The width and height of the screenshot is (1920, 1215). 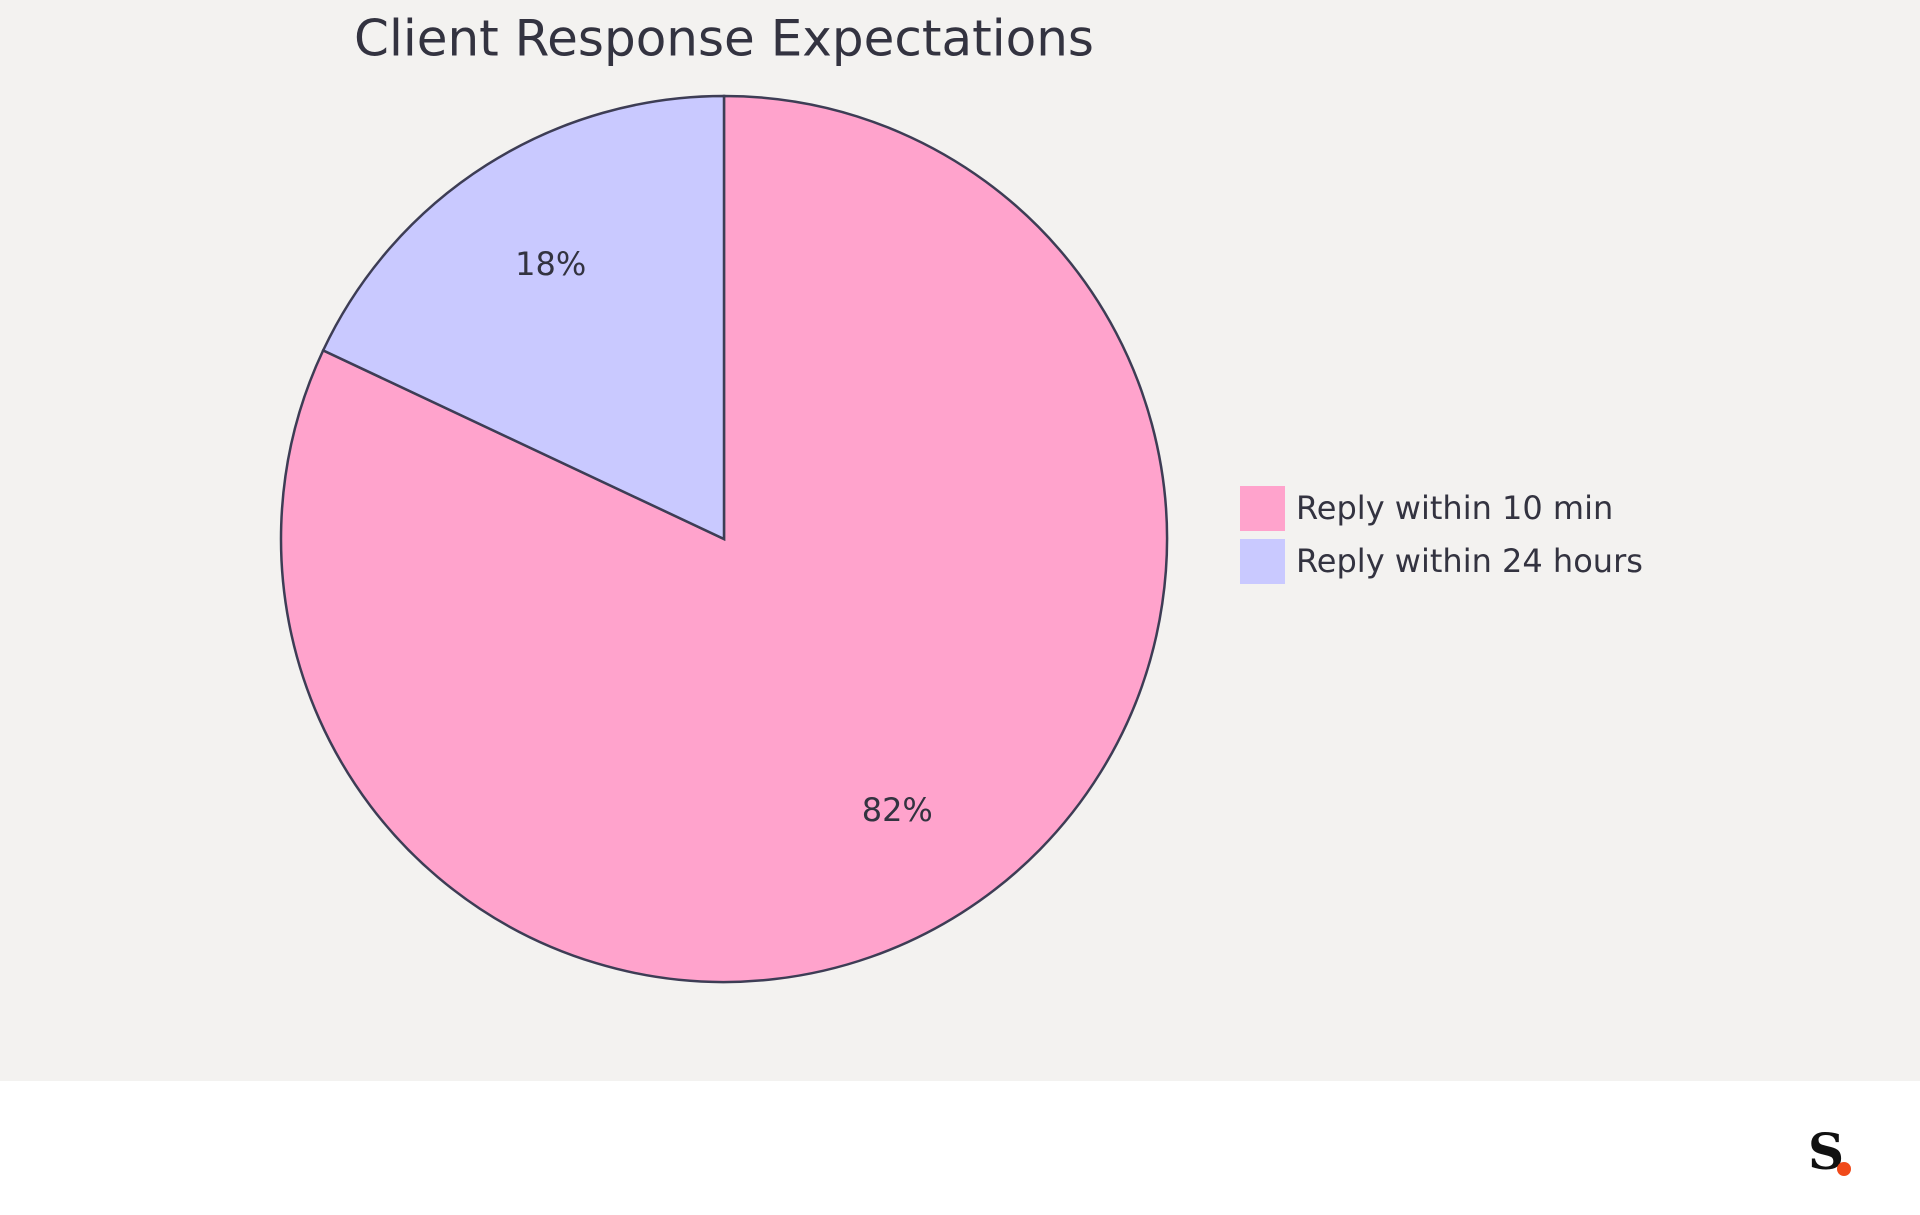 I want to click on pie-slice, so click(x=523, y=317).